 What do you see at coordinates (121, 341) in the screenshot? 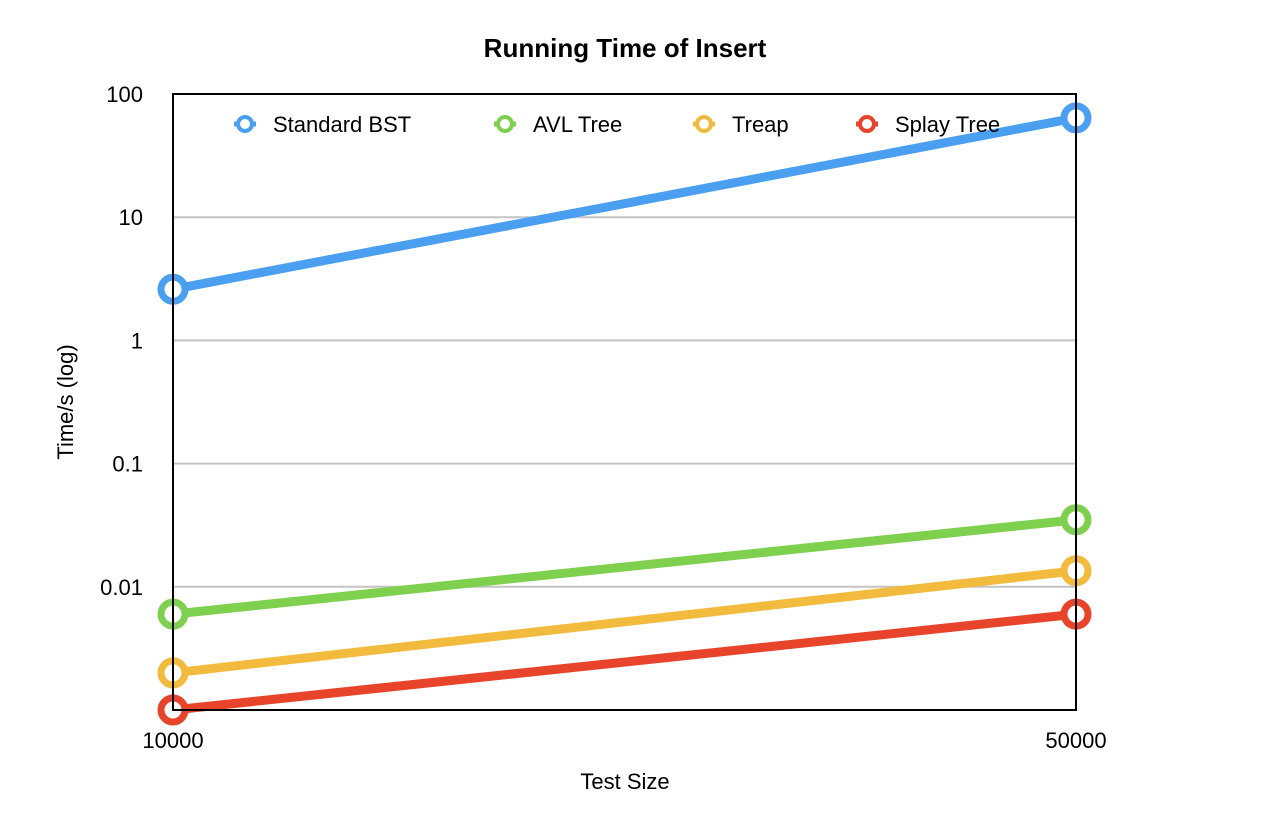
I see `y-axis-ticks: 100 10 1 0.1 0.01` at bounding box center [121, 341].